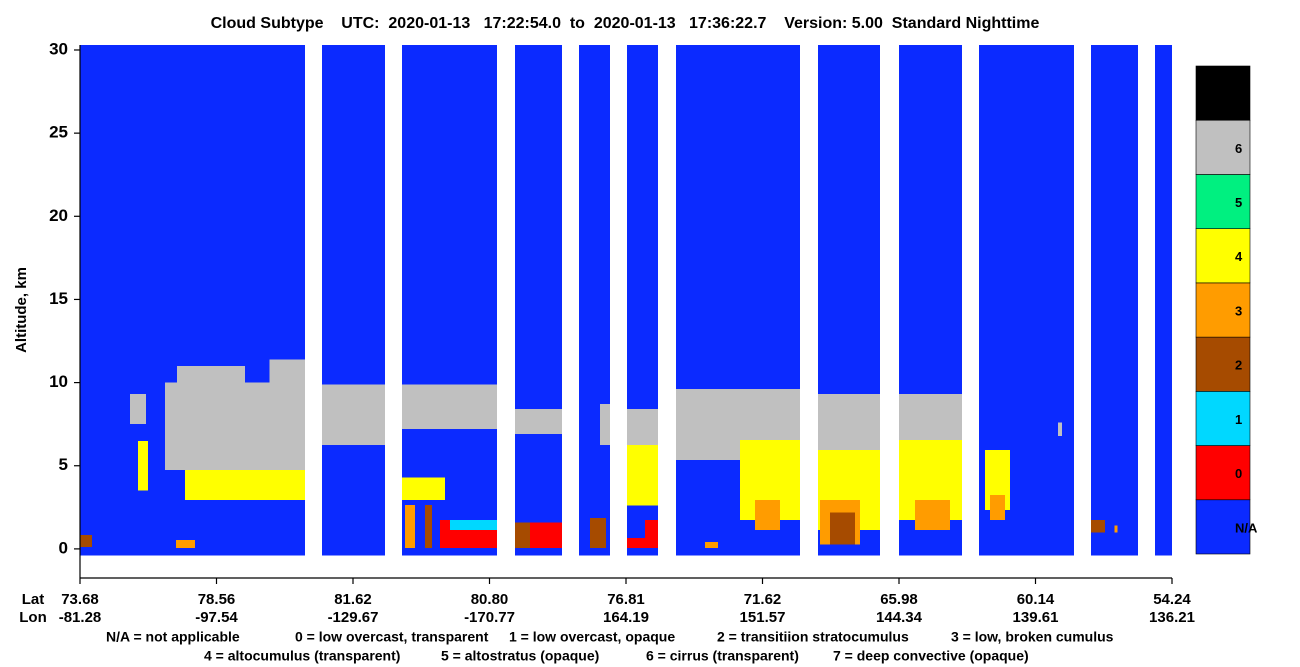 The image size is (1300, 667). I want to click on lon-label: 136.21, so click(1172, 617).